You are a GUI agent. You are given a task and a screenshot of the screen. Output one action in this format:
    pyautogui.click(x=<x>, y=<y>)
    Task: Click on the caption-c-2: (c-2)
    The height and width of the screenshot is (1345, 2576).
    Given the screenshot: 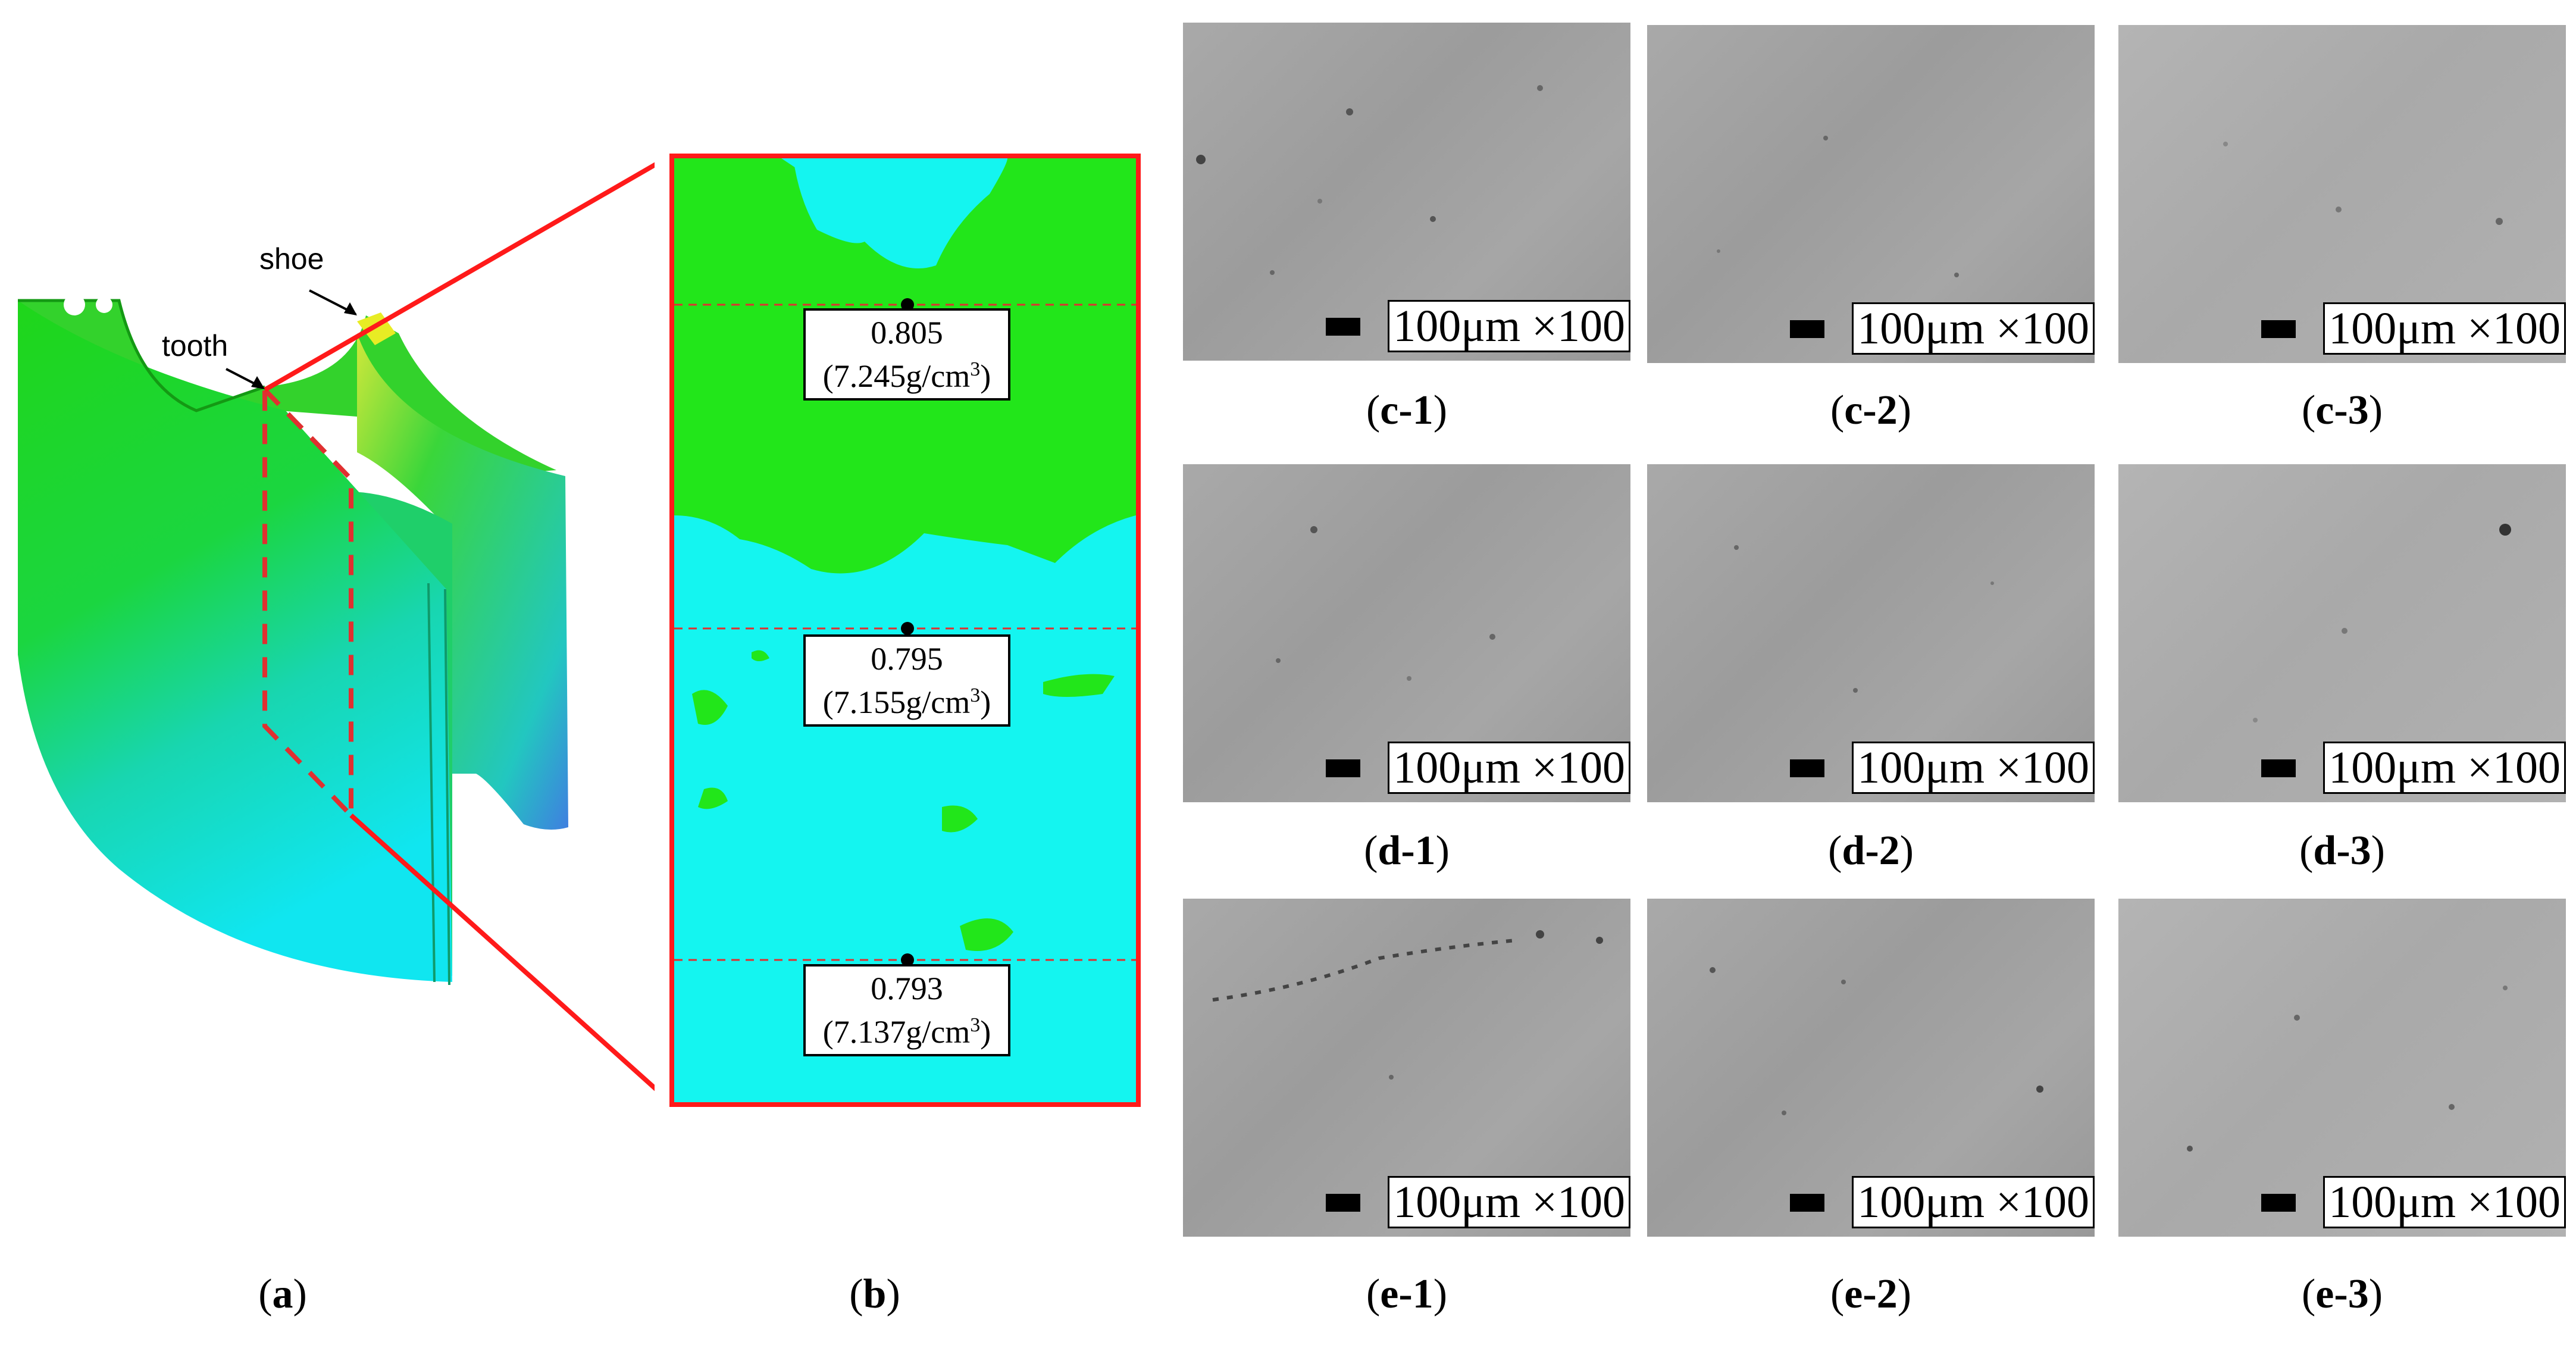 What is the action you would take?
    pyautogui.click(x=1870, y=410)
    